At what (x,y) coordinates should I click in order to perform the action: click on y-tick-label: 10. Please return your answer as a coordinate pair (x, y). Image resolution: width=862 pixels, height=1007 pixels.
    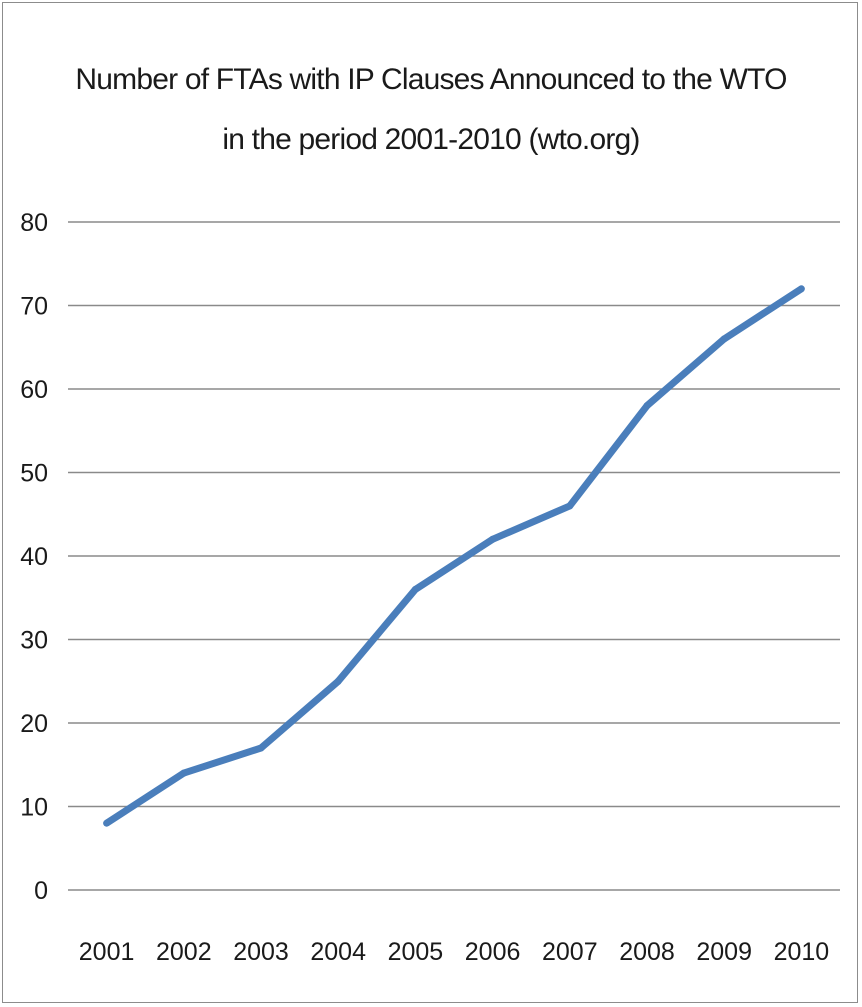
    Looking at the image, I should click on (34, 808).